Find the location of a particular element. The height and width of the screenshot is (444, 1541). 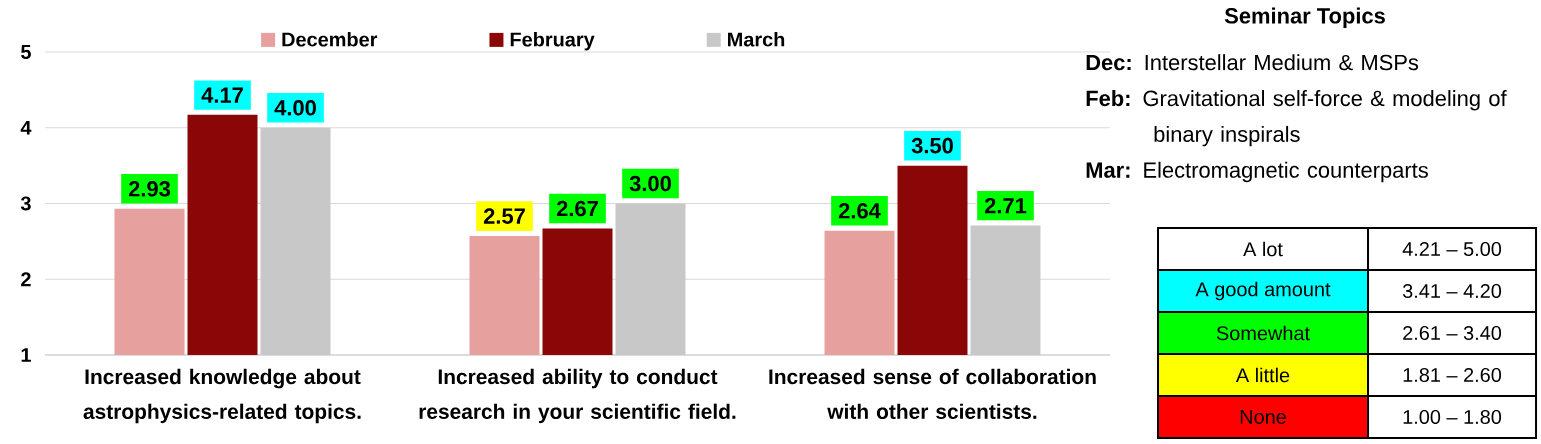

text: 1.81 – 2.60 is located at coordinates (1452, 375).